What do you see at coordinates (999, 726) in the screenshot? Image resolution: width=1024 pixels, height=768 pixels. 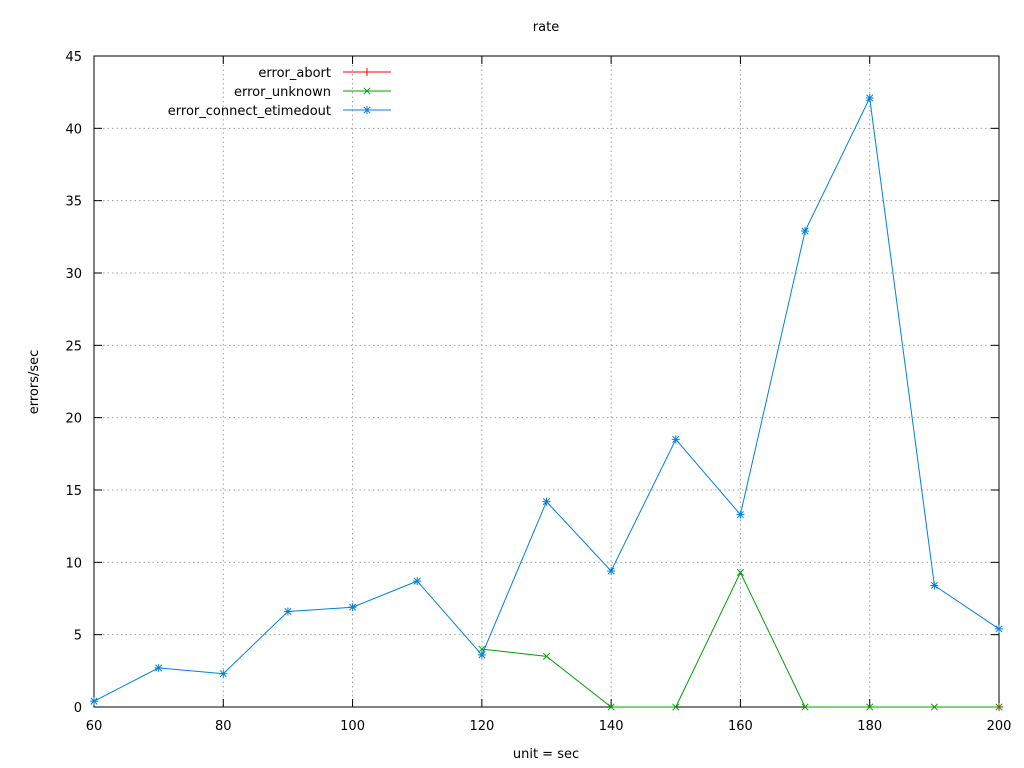 I see `x-tick-label: 200` at bounding box center [999, 726].